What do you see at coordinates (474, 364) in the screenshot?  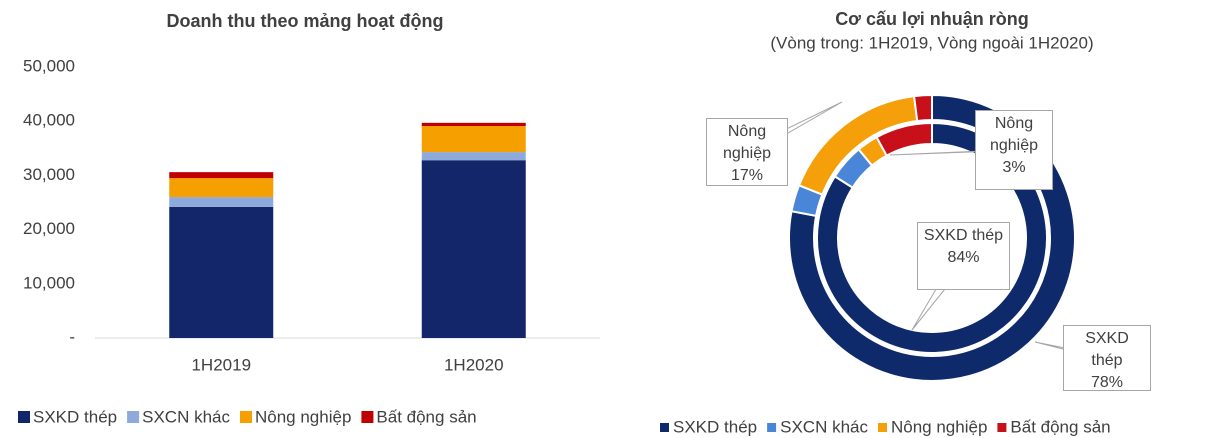 I see `x-tick-label: 1H2020` at bounding box center [474, 364].